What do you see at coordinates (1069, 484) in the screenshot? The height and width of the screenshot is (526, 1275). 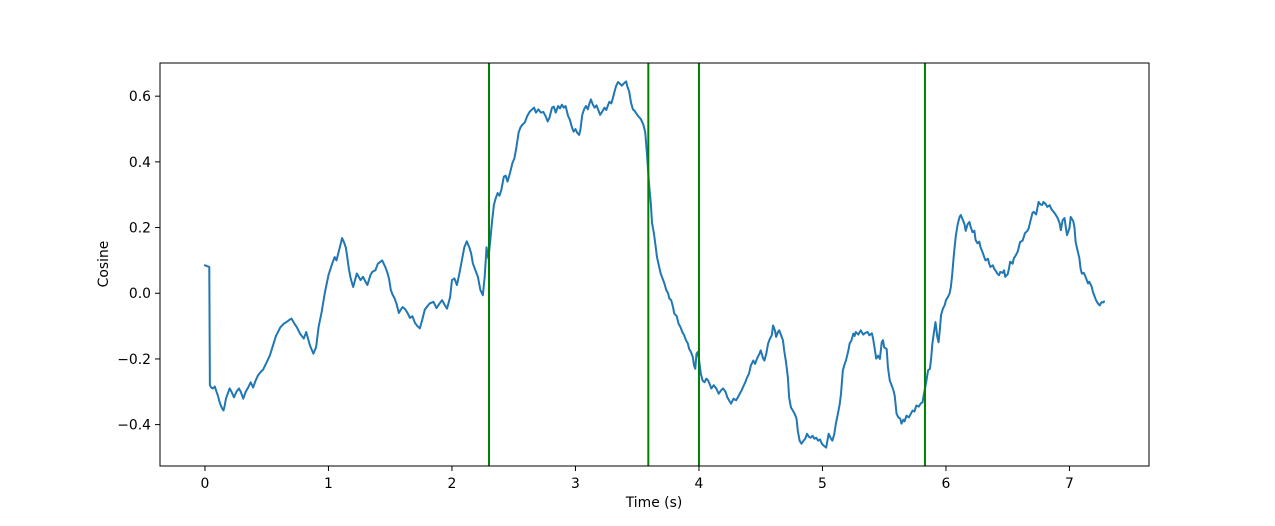 I see `x-tick-label: 7` at bounding box center [1069, 484].